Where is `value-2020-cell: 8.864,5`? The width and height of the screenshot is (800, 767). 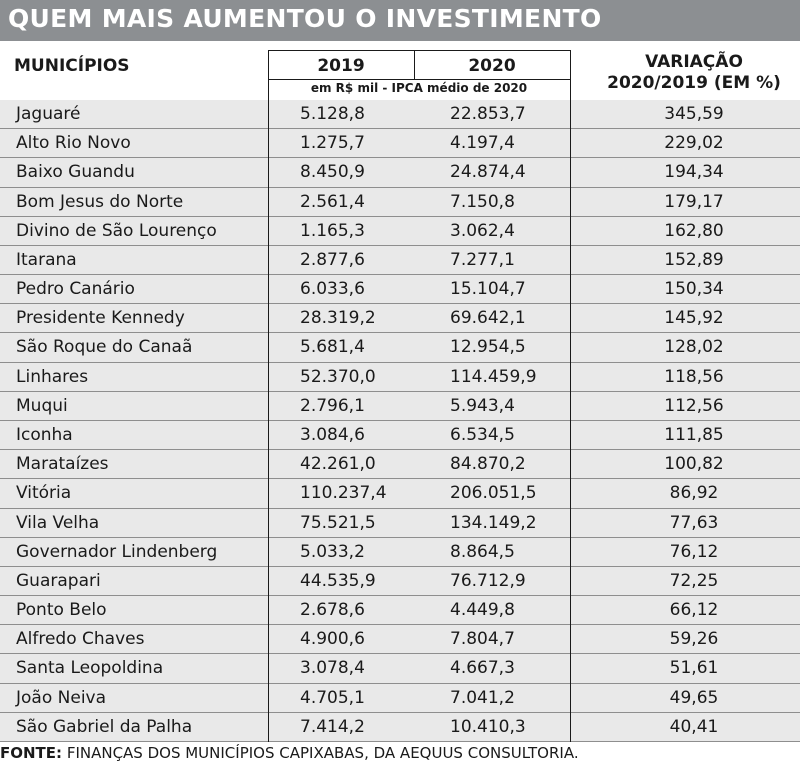
value-2020-cell: 8.864,5 is located at coordinates (482, 551).